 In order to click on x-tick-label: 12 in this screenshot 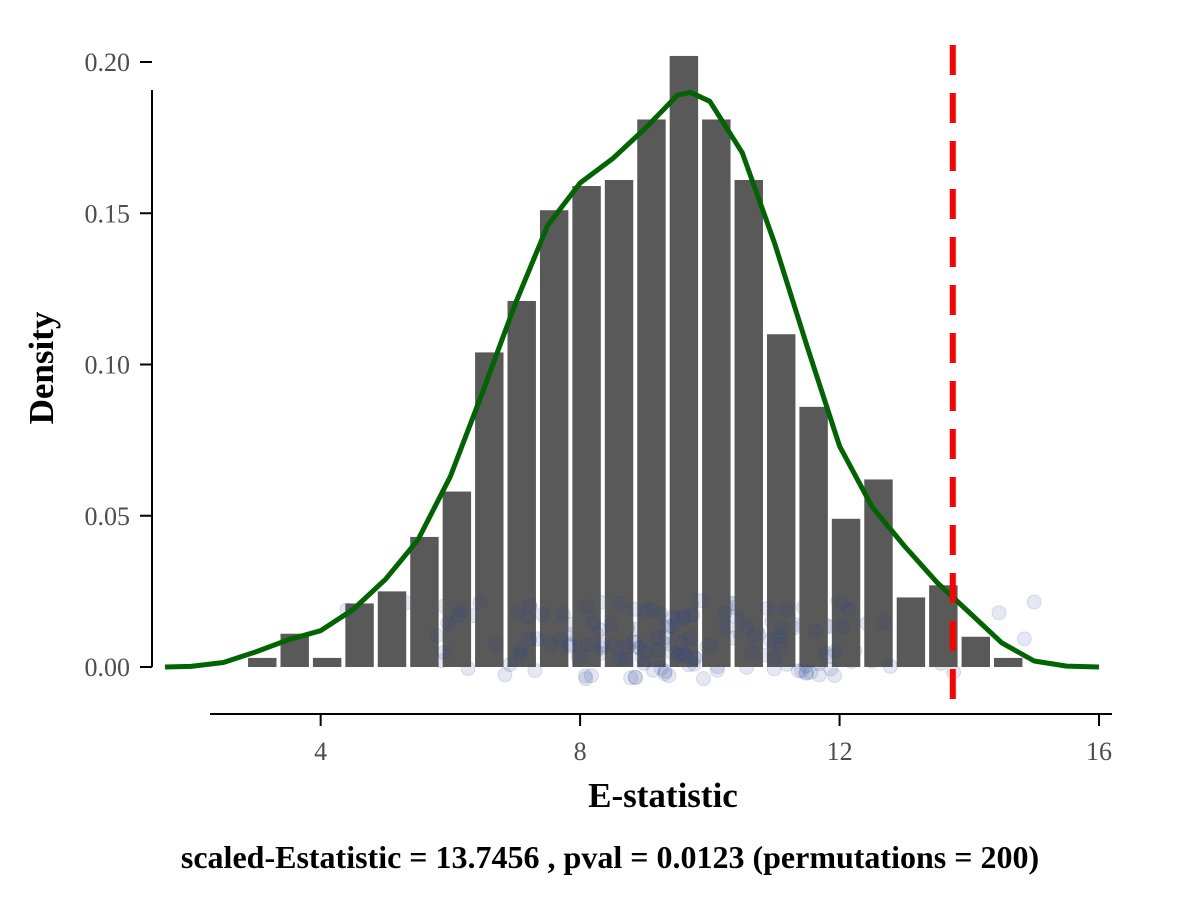, I will do `click(840, 751)`.